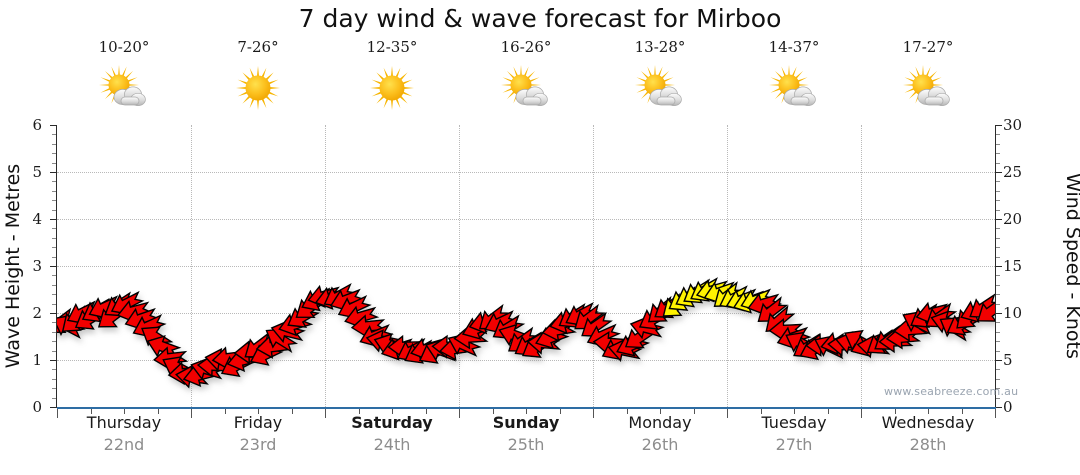 The height and width of the screenshot is (475, 1080). I want to click on day-name: Sunday, so click(526, 422).